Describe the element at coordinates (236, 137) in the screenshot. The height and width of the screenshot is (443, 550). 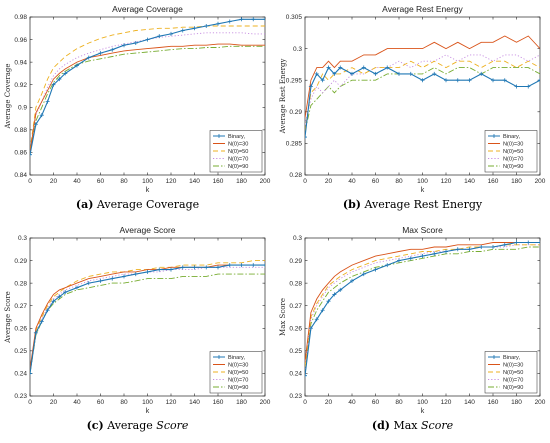
I see `legend-label: Binary,` at that location.